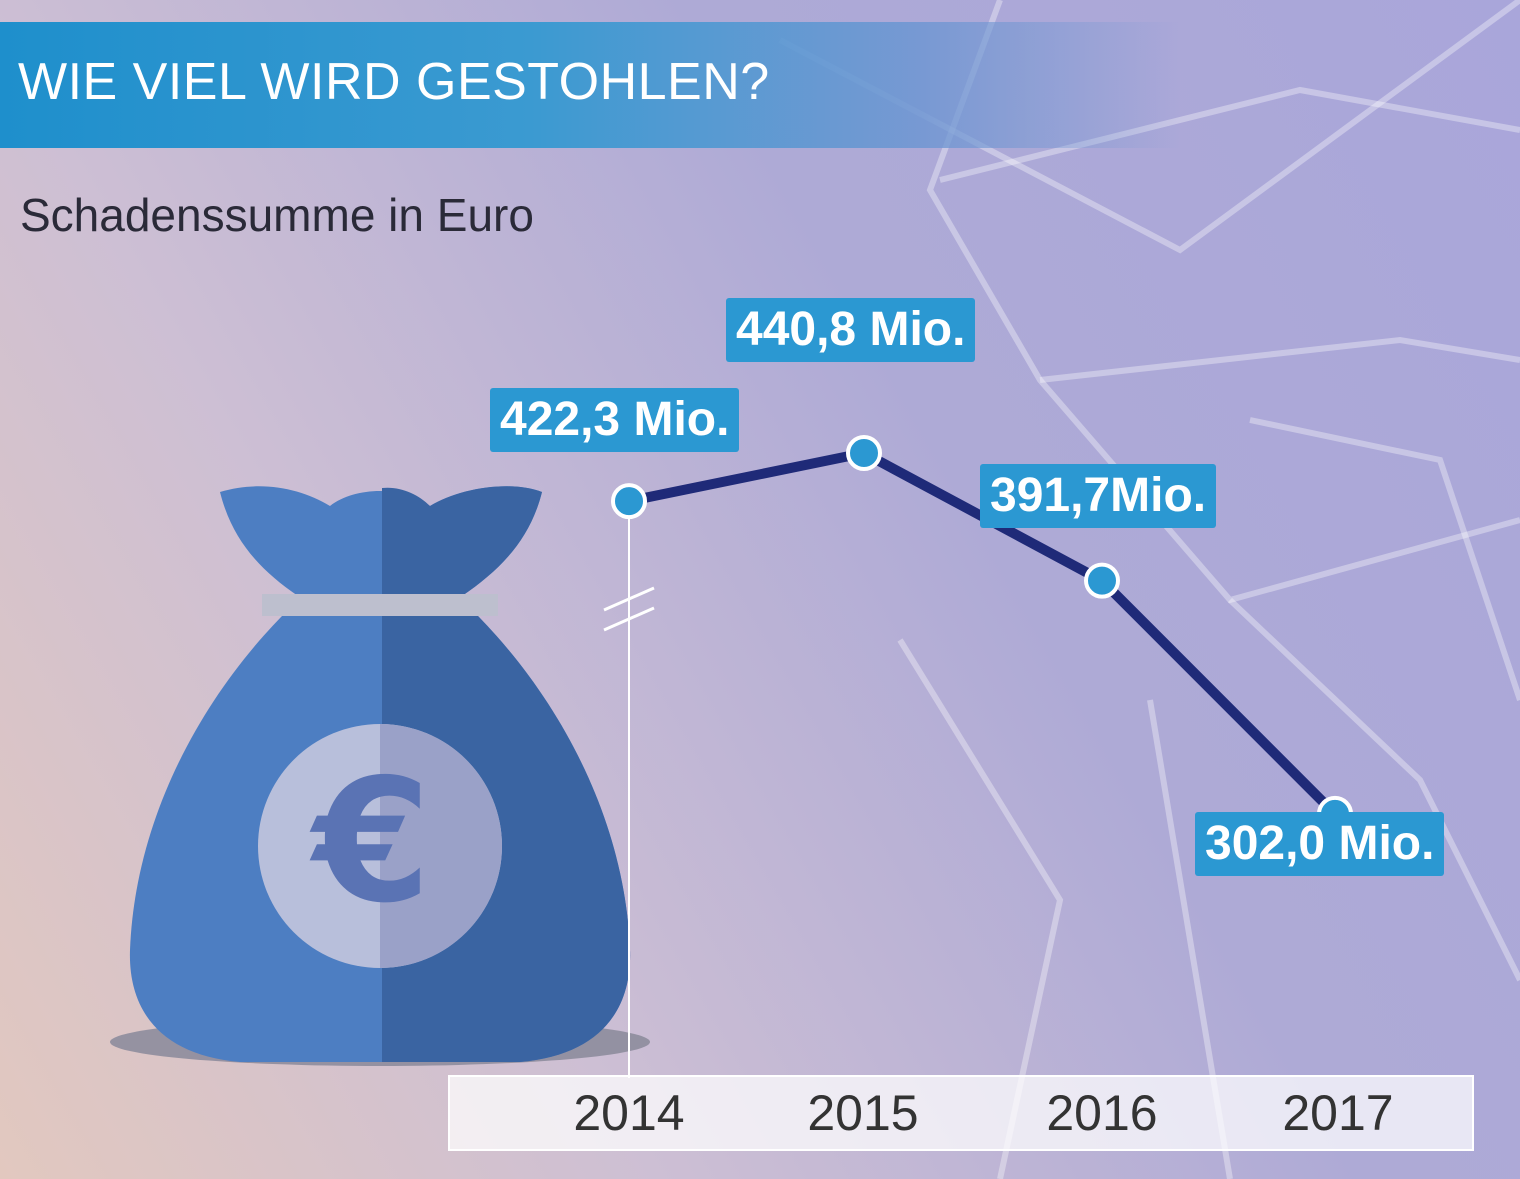 The image size is (1520, 1179). I want to click on chart-title: WIE VIEL WIRD GESTOHLEN?, so click(394, 82).